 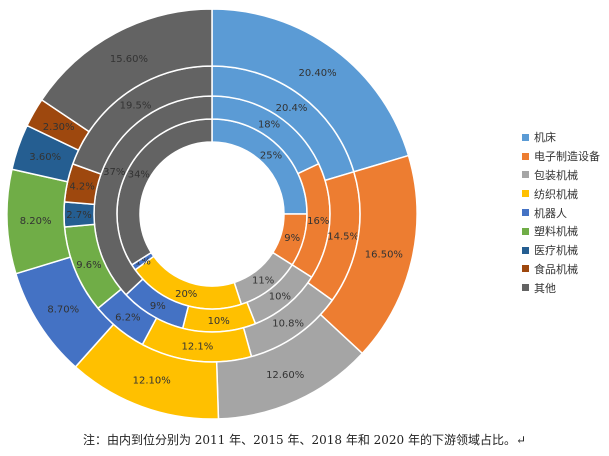 I want to click on ring-2-label-4: 10%, so click(x=219, y=321).